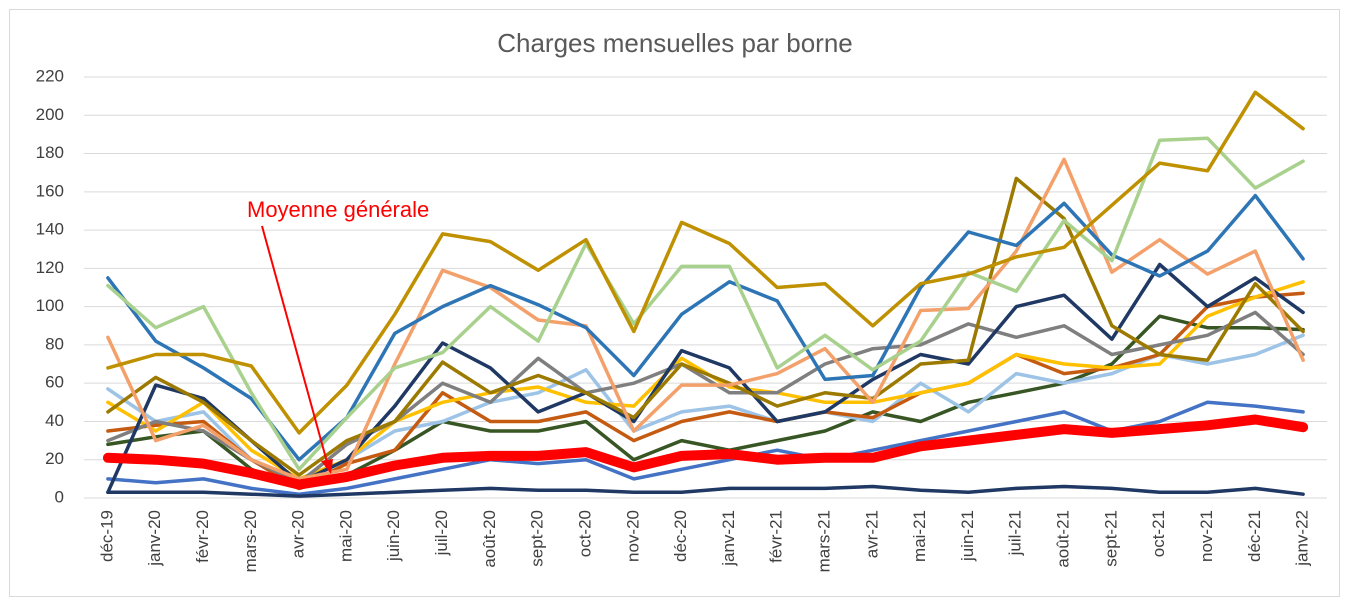  I want to click on x-tick-label: janv-21, so click(728, 538).